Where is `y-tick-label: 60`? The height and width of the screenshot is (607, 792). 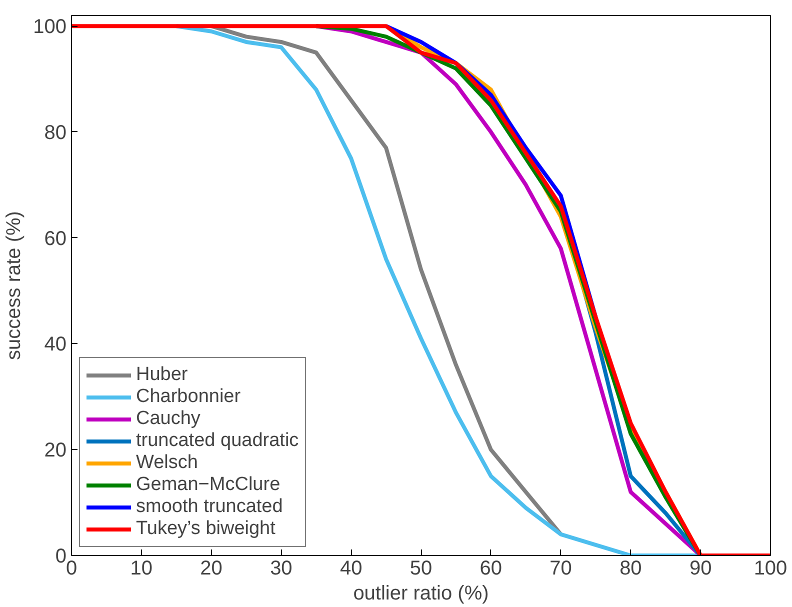 y-tick-label: 60 is located at coordinates (55, 239).